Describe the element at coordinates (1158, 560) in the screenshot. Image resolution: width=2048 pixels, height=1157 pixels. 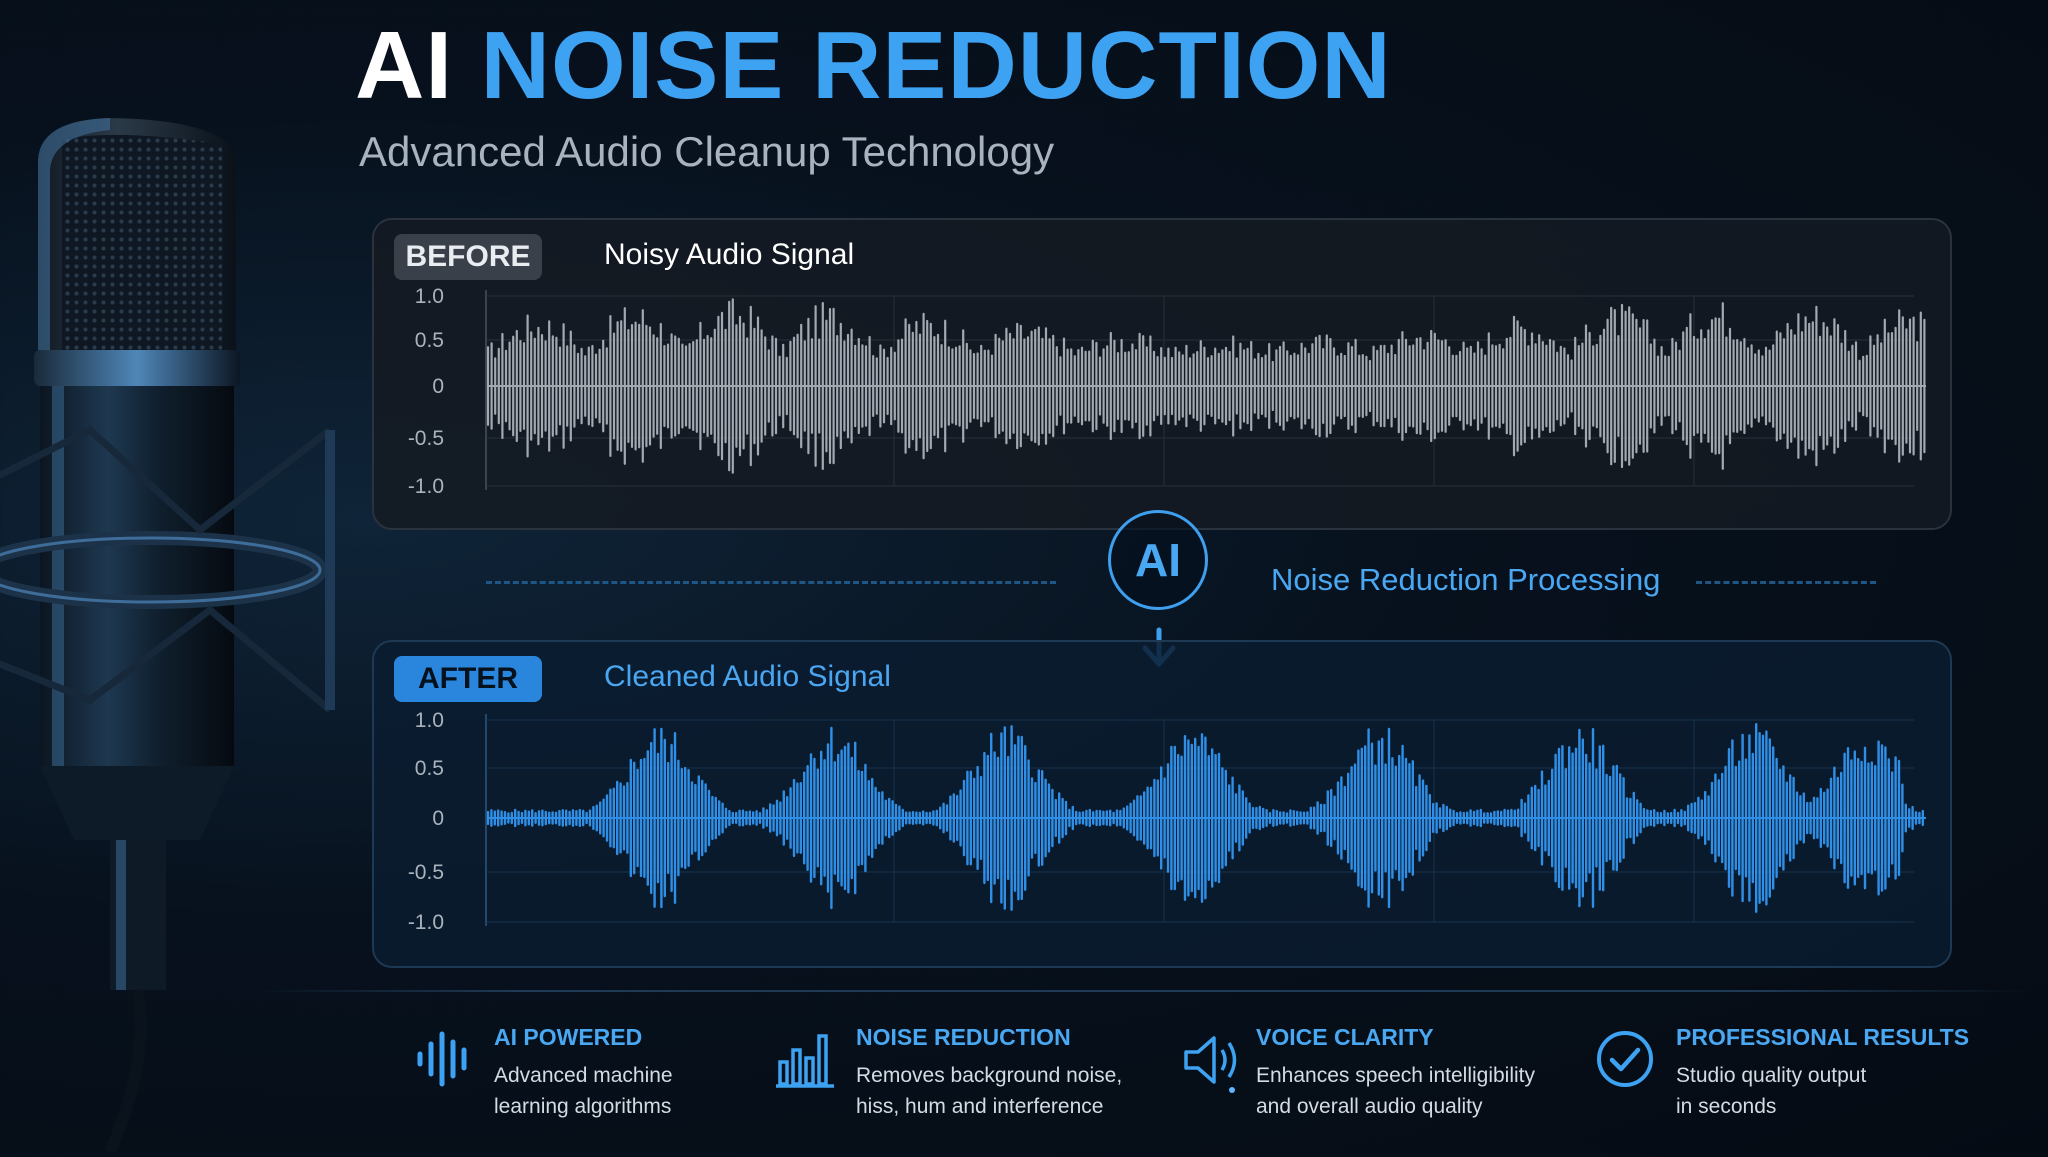
I see `ai-processing-badge: AI` at that location.